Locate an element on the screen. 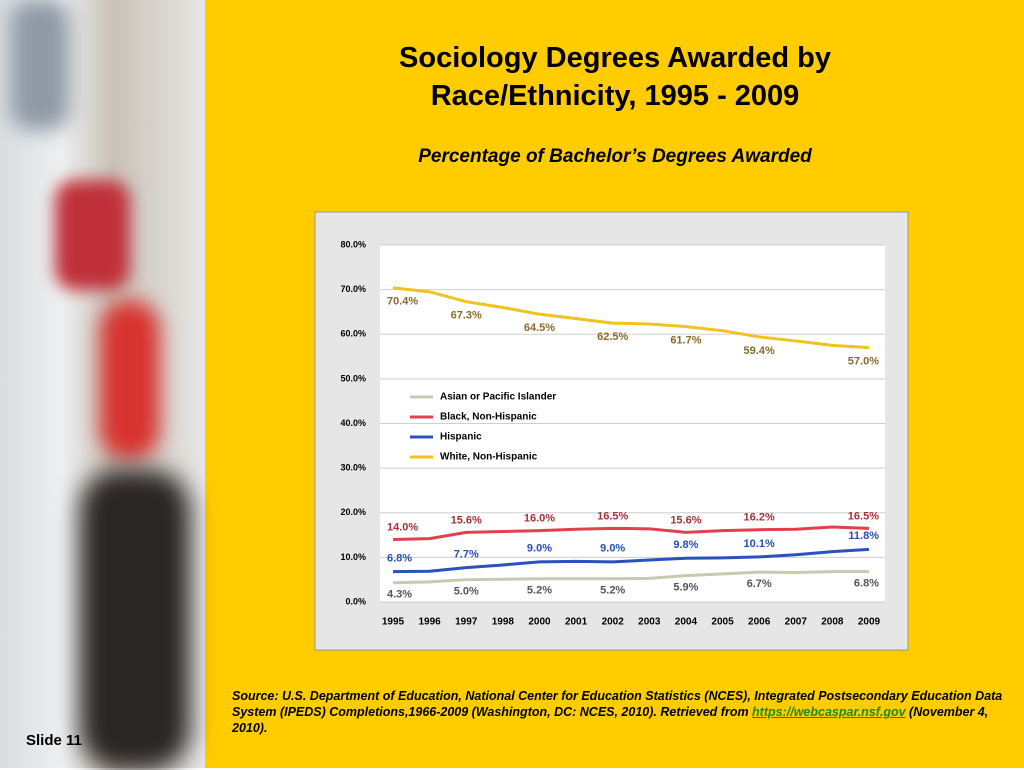 The image size is (1024, 770). data-label: 62.5% is located at coordinates (612, 337).